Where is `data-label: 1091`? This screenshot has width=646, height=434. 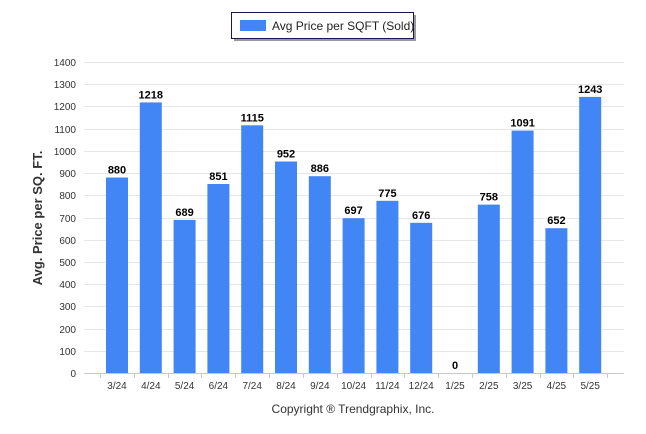
data-label: 1091 is located at coordinates (522, 124).